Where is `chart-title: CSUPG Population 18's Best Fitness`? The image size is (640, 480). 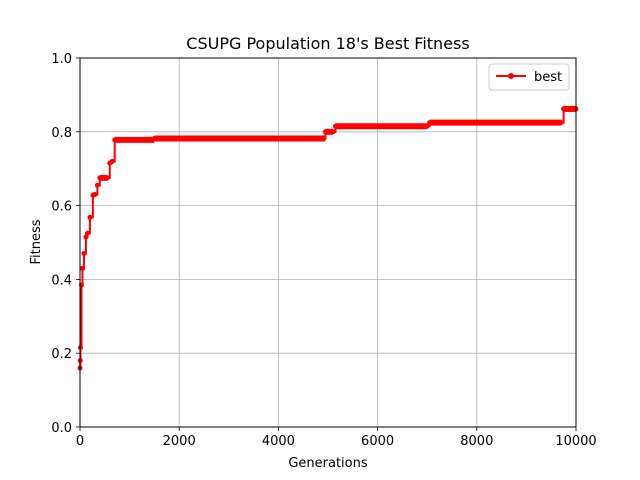 chart-title: CSUPG Population 18's Best Fitness is located at coordinates (327, 43).